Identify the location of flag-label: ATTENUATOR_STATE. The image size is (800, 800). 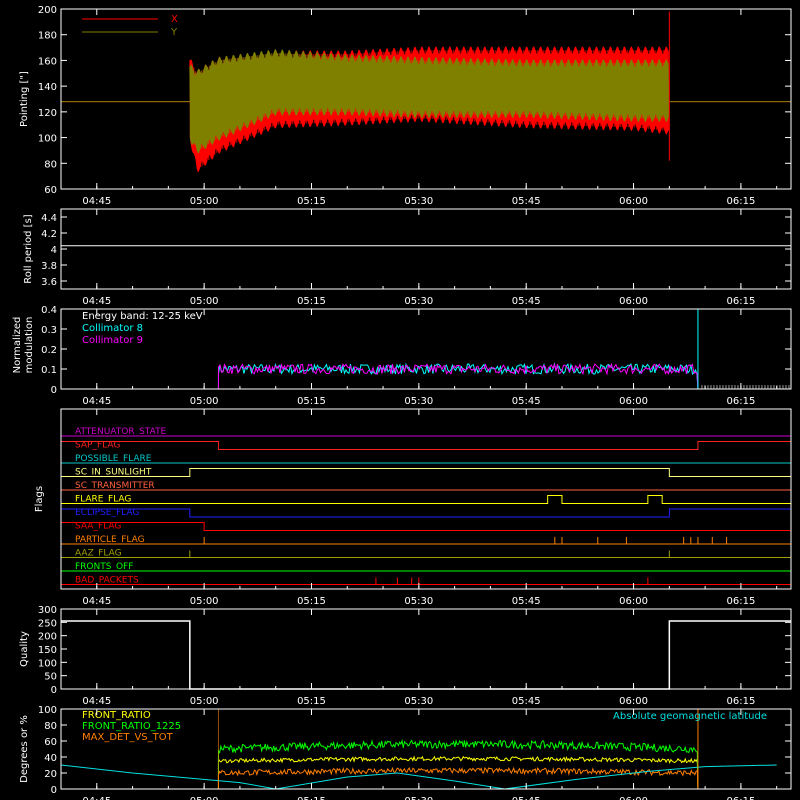
(121, 432).